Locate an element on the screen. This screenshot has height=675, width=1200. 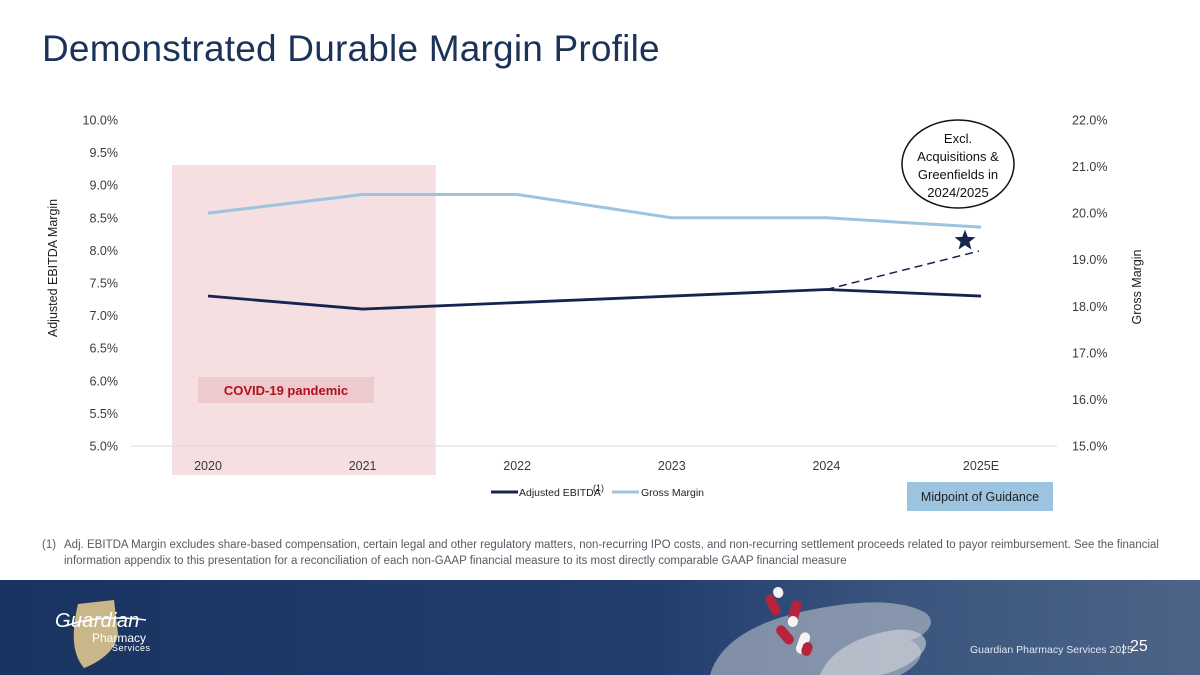
covid-shaded-region is located at coordinates (304, 320).